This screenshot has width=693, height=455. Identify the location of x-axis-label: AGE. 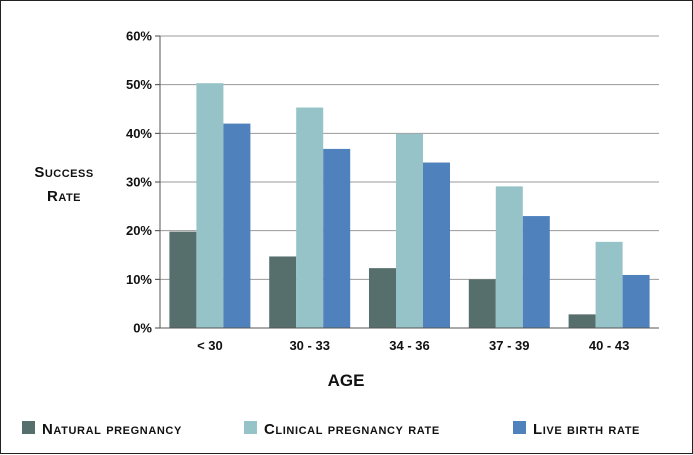
(346, 380).